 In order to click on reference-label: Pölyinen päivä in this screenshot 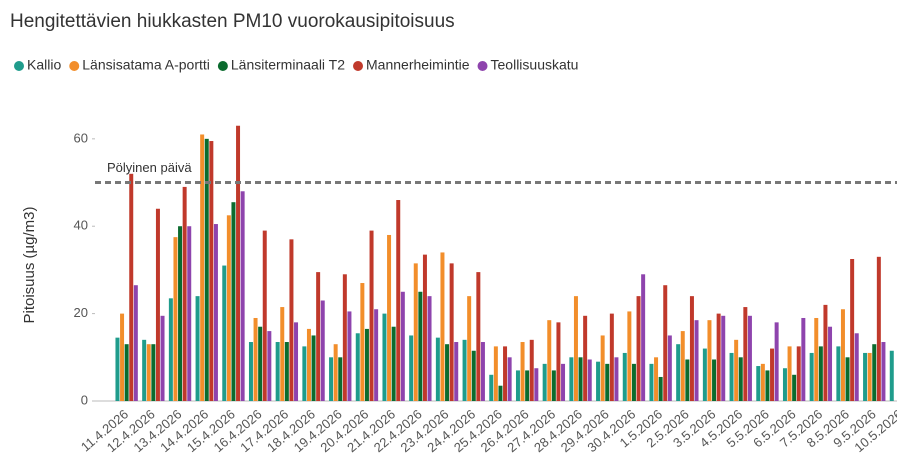, I will do `click(149, 167)`.